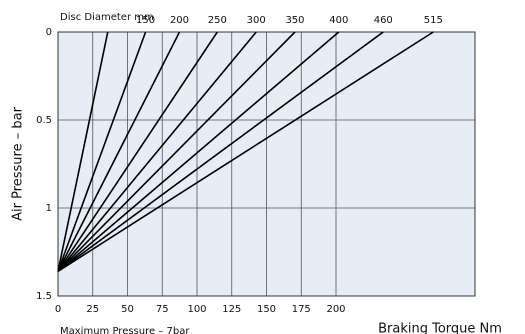 Image resolution: width=525 pixels, height=334 pixels. Describe the element at coordinates (107, 17) in the screenshot. I see `chart-title: Disc Diameter mm` at that location.